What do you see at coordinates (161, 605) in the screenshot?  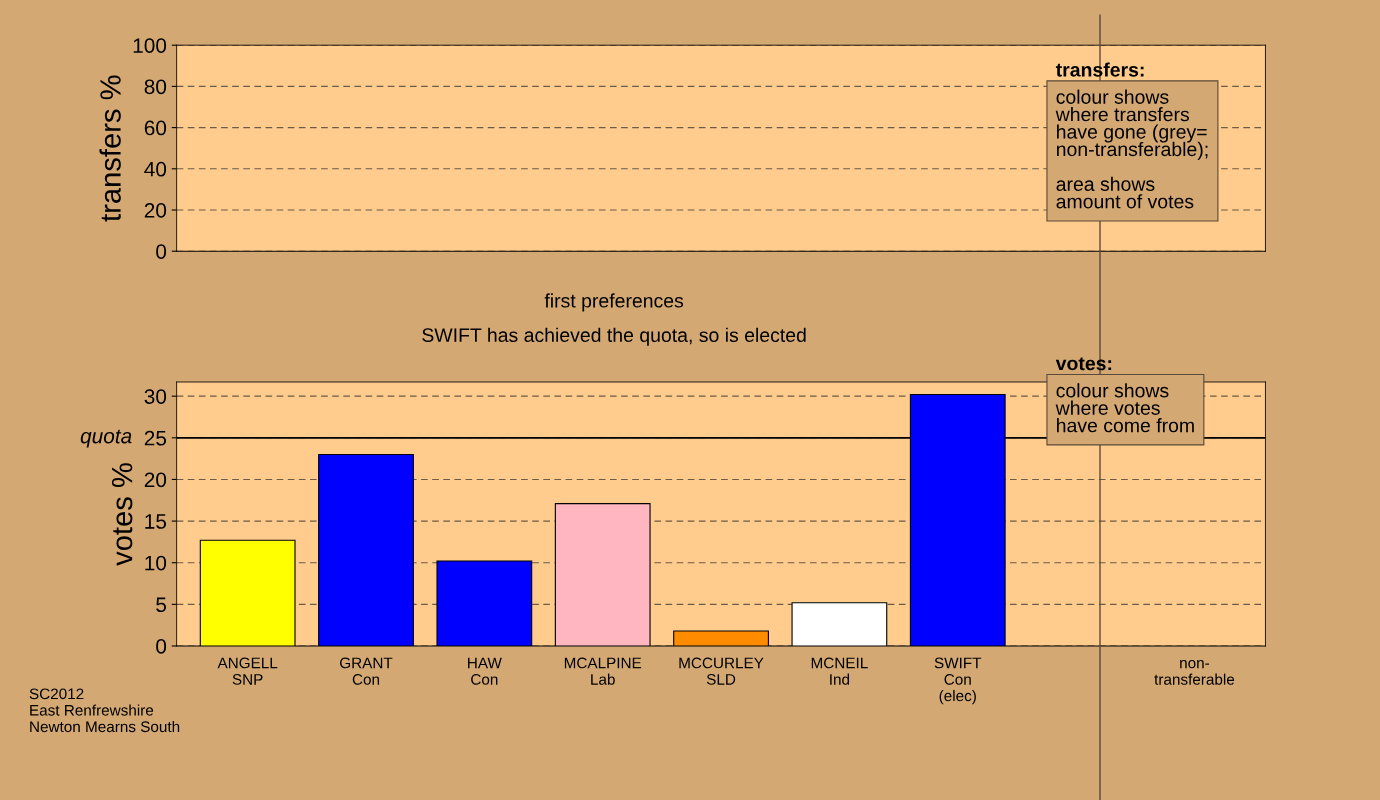 I see `y-tick-label: 5` at bounding box center [161, 605].